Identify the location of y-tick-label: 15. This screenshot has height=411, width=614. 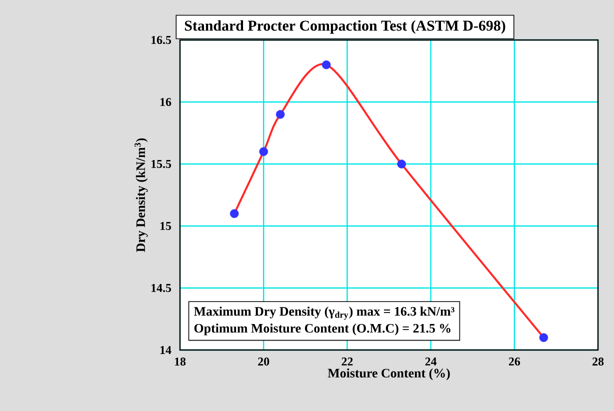
(166, 226).